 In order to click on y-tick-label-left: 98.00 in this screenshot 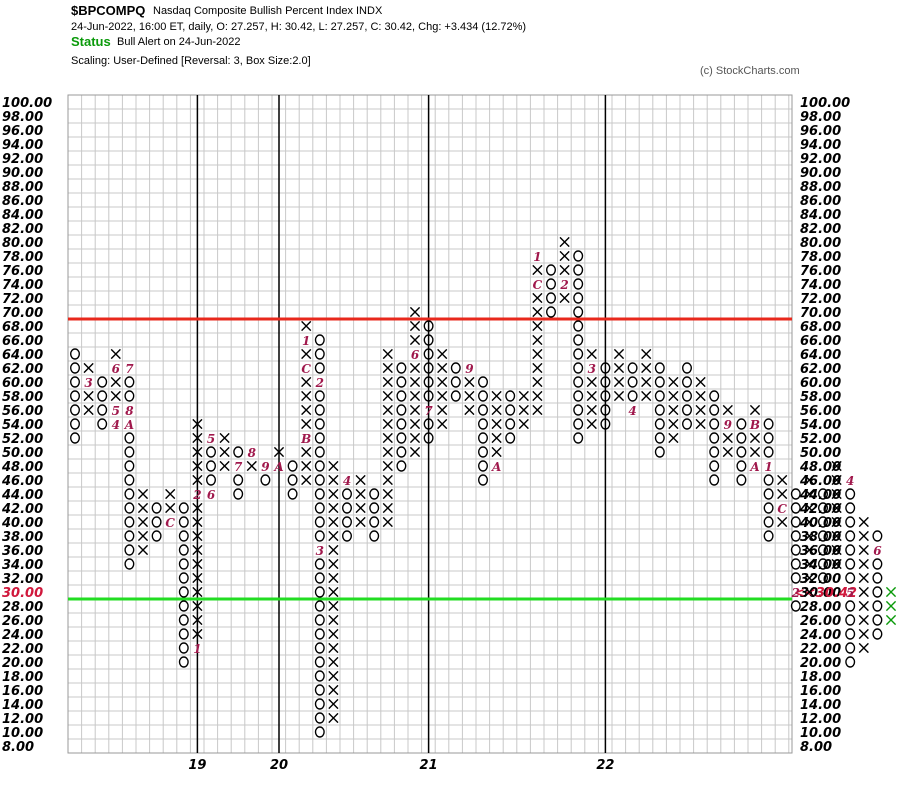, I will do `click(22, 117)`.